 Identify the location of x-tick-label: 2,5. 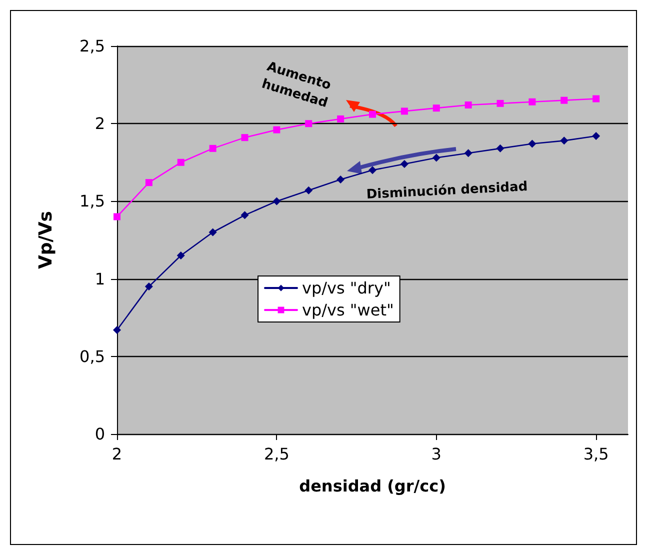
(277, 454).